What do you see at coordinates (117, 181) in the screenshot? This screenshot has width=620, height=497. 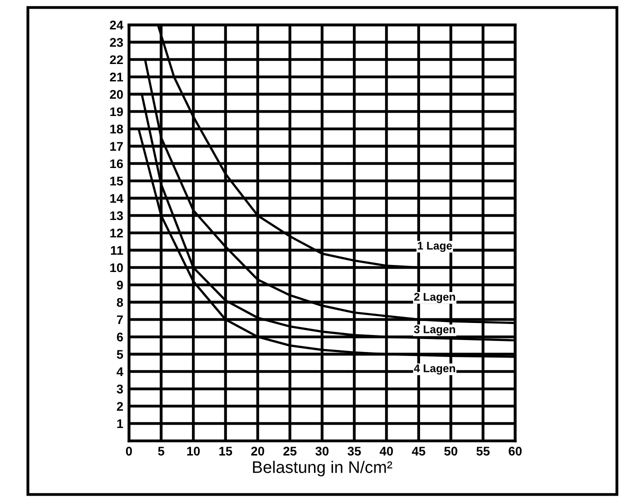 I see `y-tick-label: 15` at bounding box center [117, 181].